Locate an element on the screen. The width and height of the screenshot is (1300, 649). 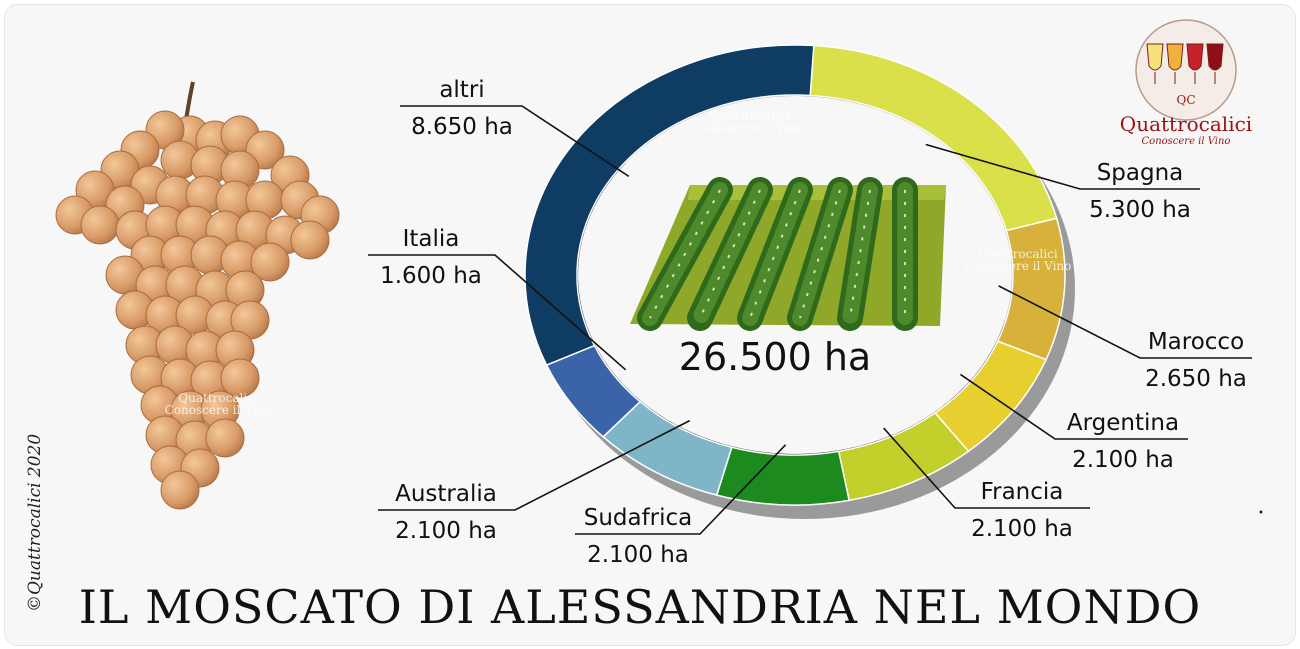
leader-line-argentina is located at coordinates (1073, 406).